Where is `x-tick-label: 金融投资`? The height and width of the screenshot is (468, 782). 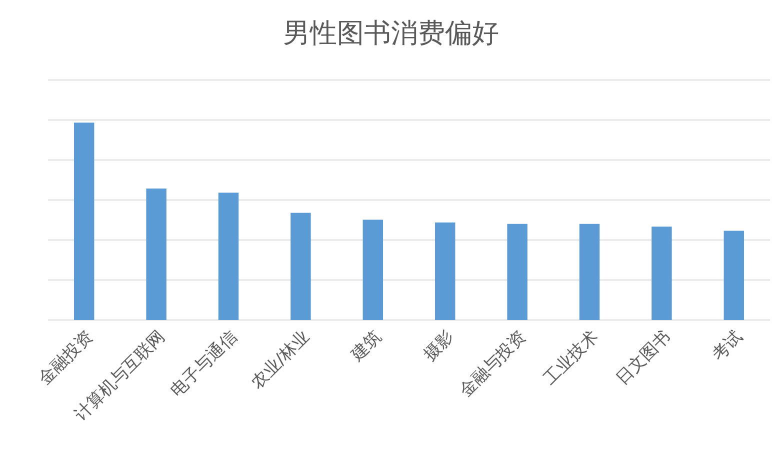
x-tick-label: 金融投资 is located at coordinates (65, 357).